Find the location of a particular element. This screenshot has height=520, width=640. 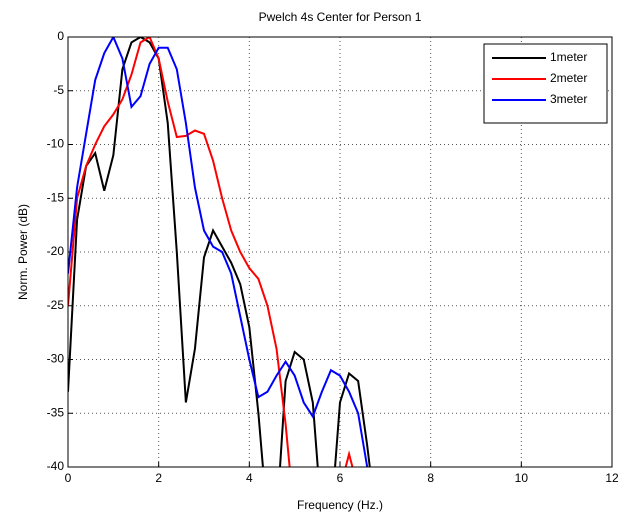

x-tick-label: 2 is located at coordinates (158, 478).